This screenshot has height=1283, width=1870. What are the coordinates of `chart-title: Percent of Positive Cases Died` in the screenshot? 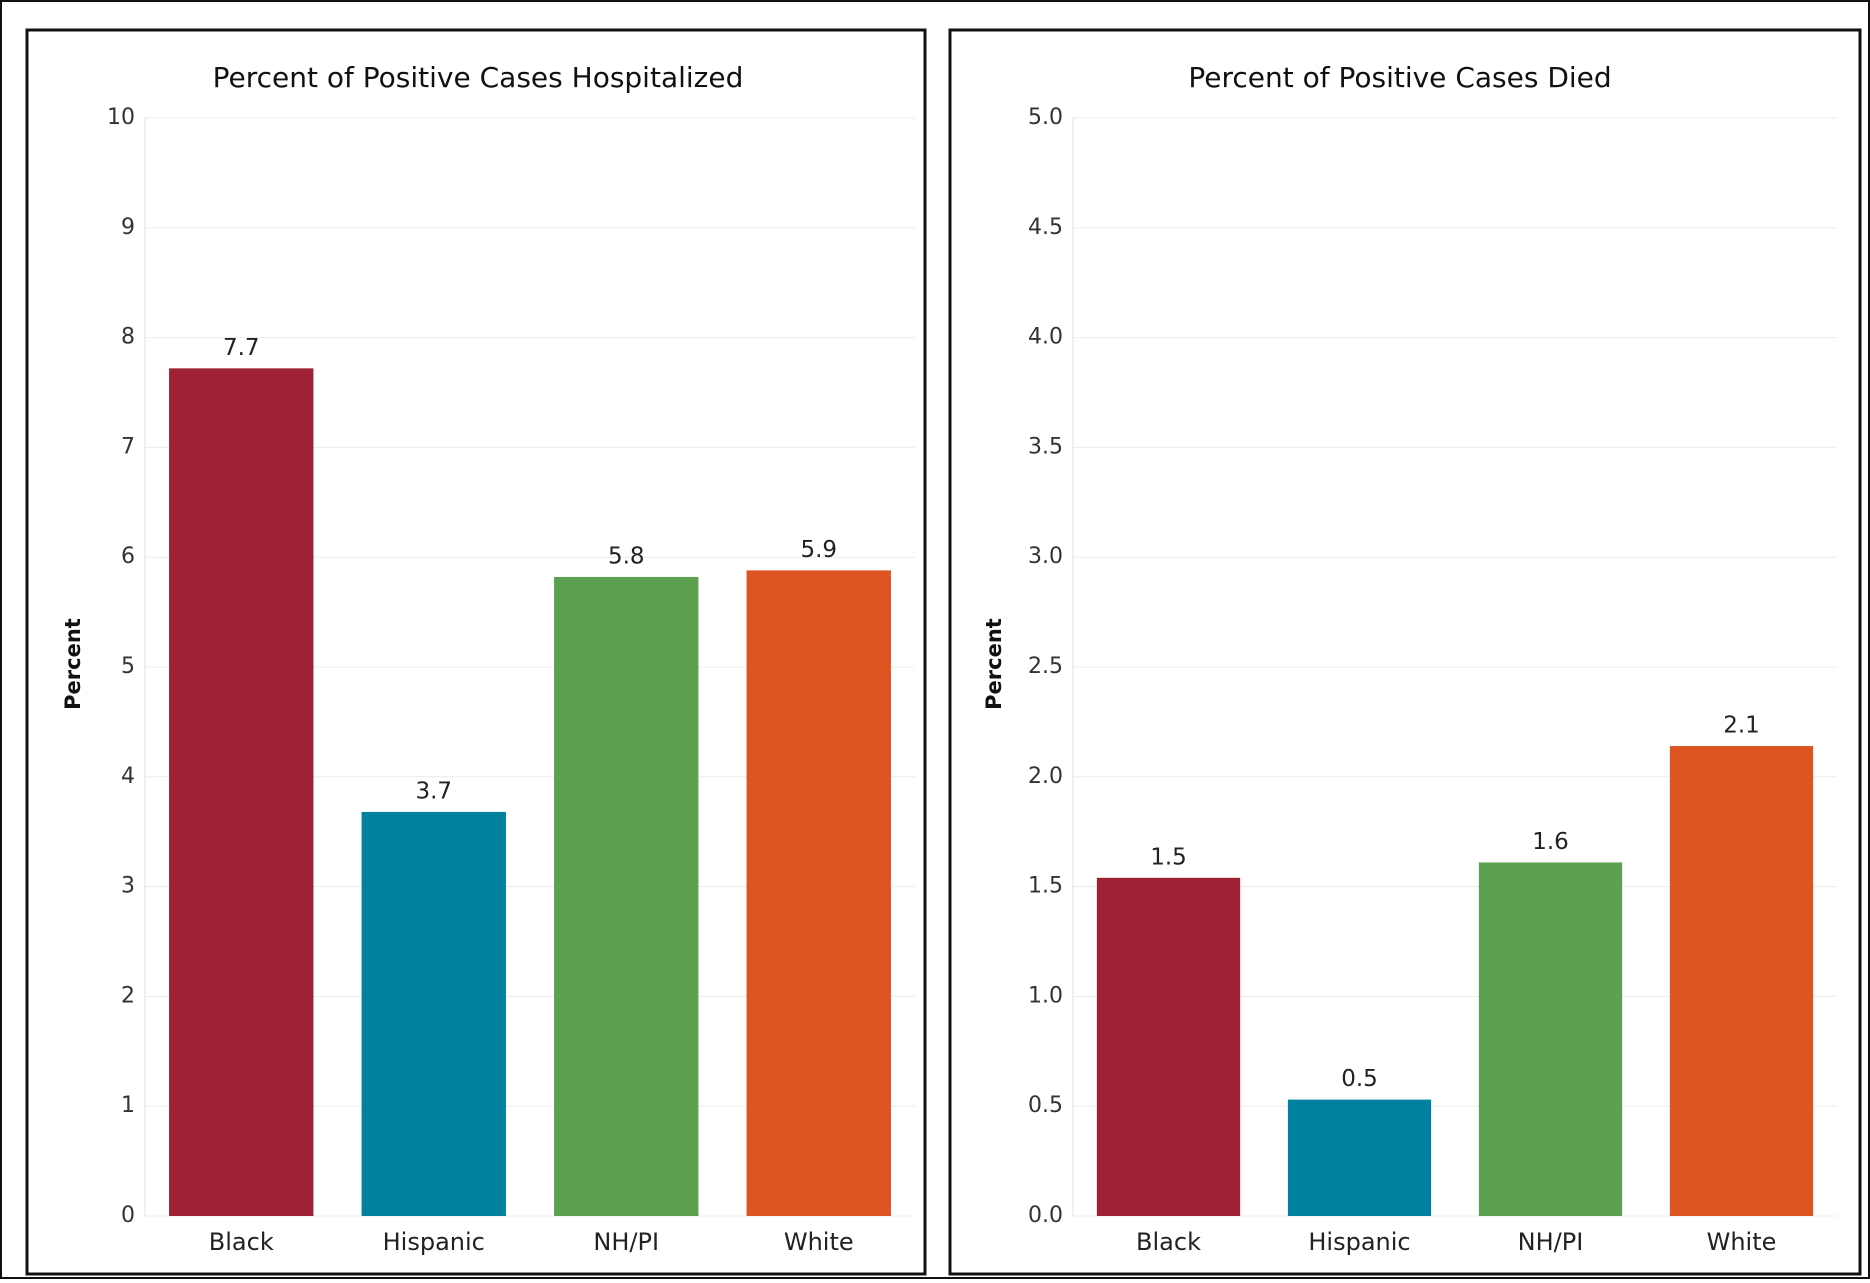 It's located at (1399, 77).